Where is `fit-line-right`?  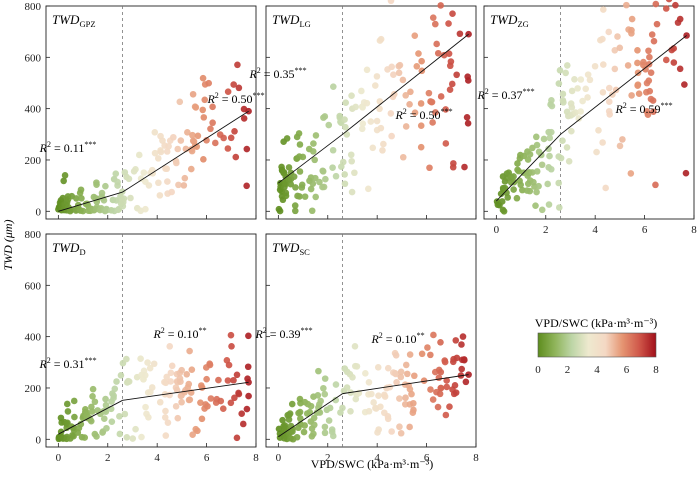
fit-line-right is located at coordinates (623, 85).